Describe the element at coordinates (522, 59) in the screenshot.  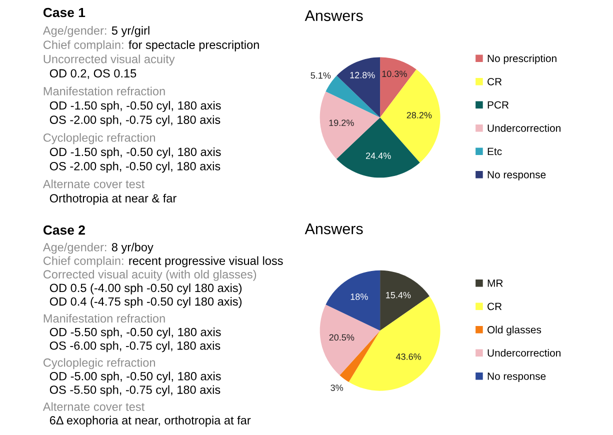
I see `legend-label: No prescription` at that location.